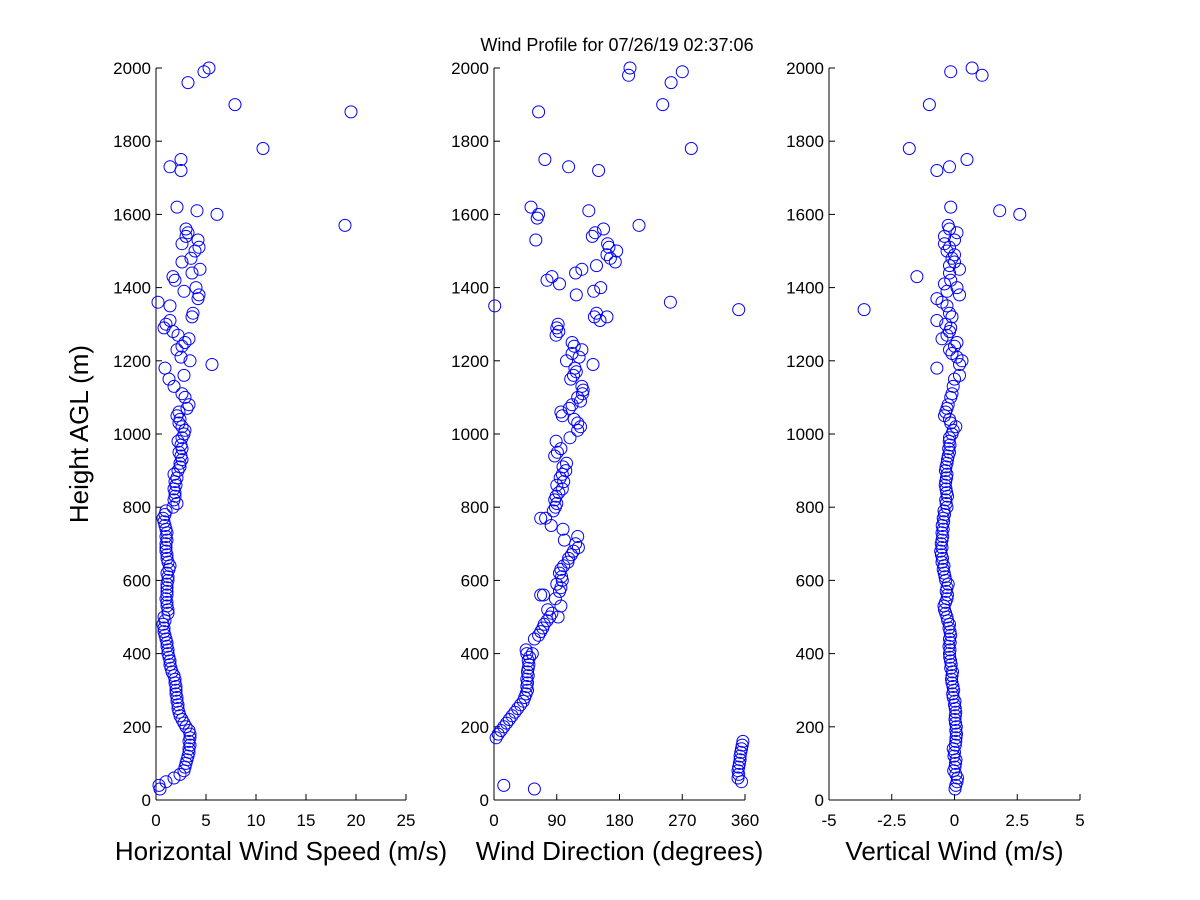 This screenshot has width=1200, height=900. What do you see at coordinates (132, 68) in the screenshot?
I see `y-tick-label: 2000` at bounding box center [132, 68].